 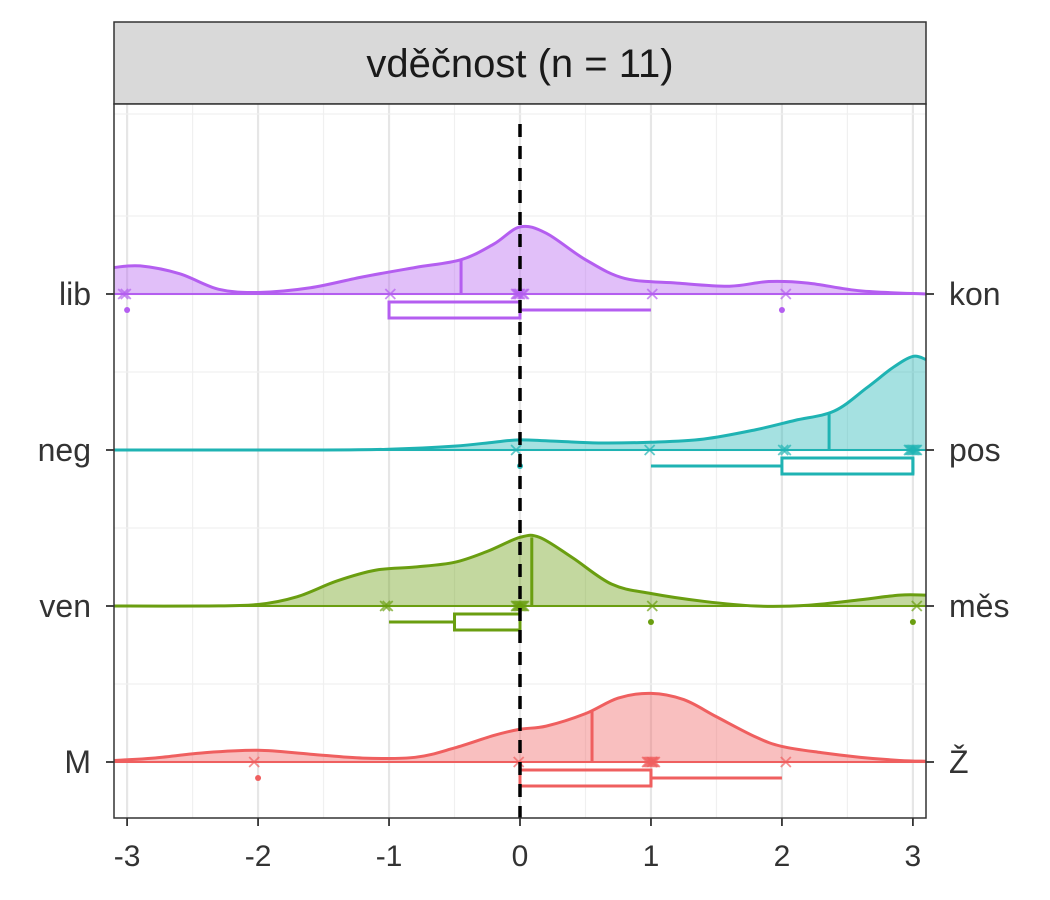 I want to click on x-tick-label: -2, so click(x=258, y=856).